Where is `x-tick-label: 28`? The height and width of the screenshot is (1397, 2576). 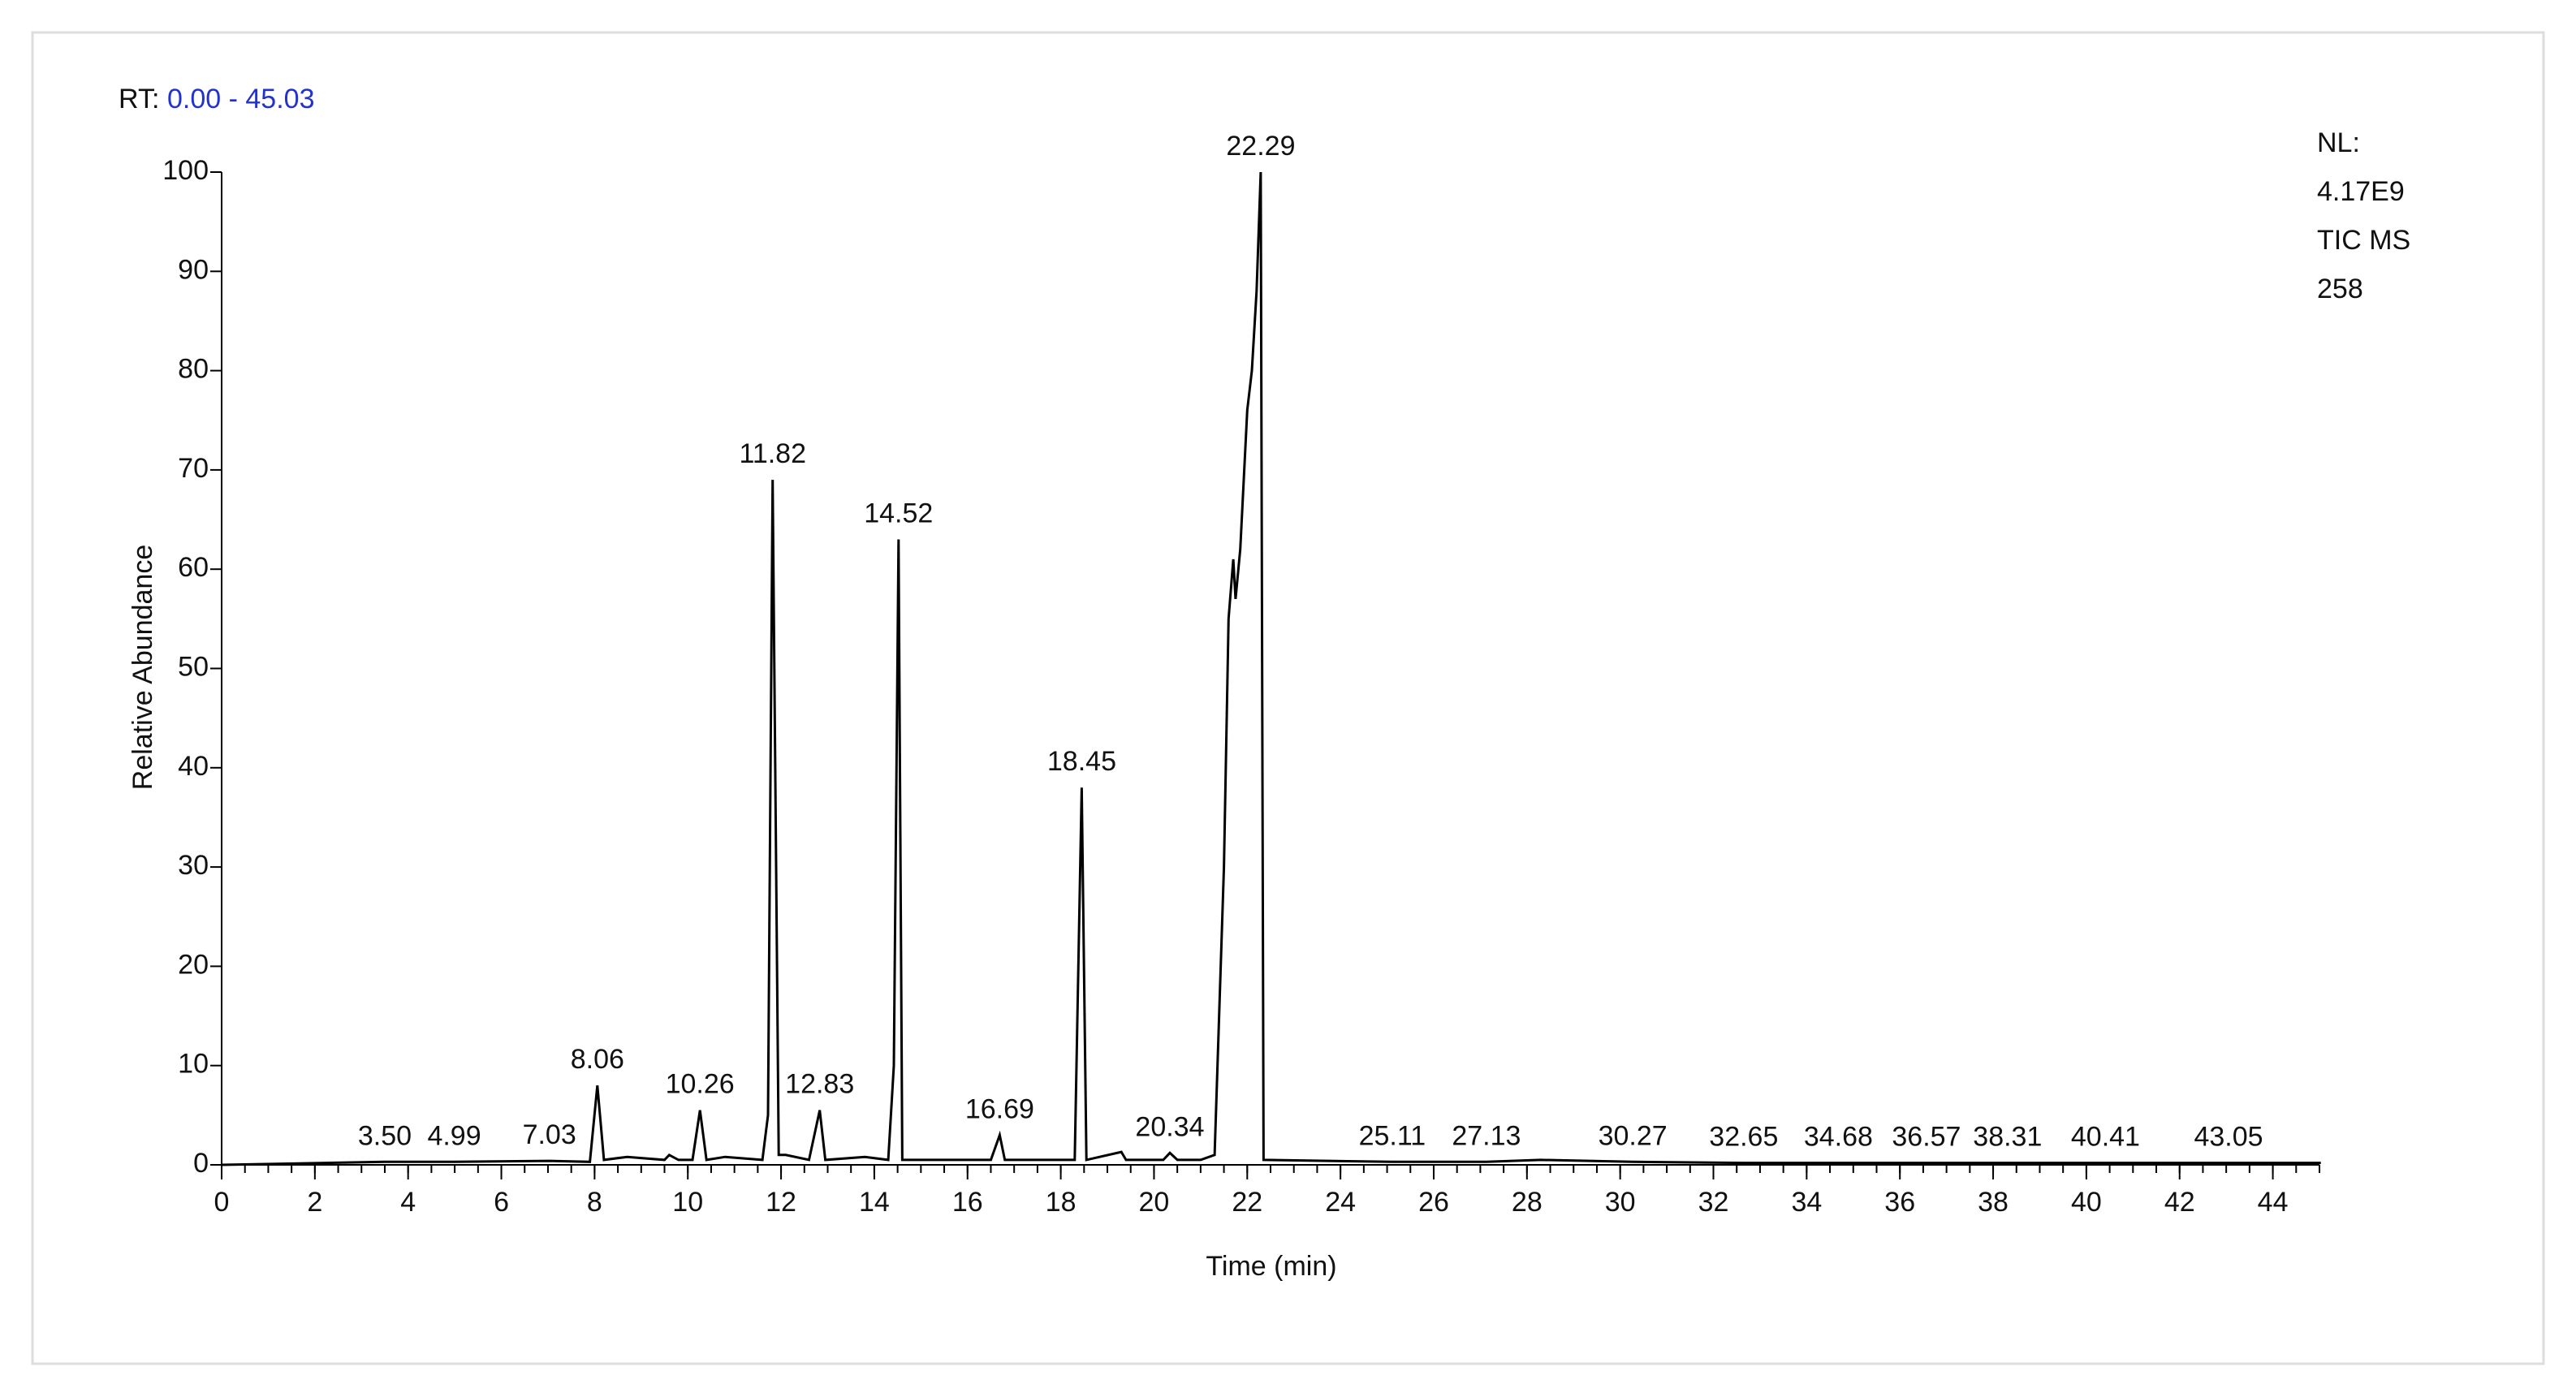
x-tick-label: 28 is located at coordinates (1527, 1202).